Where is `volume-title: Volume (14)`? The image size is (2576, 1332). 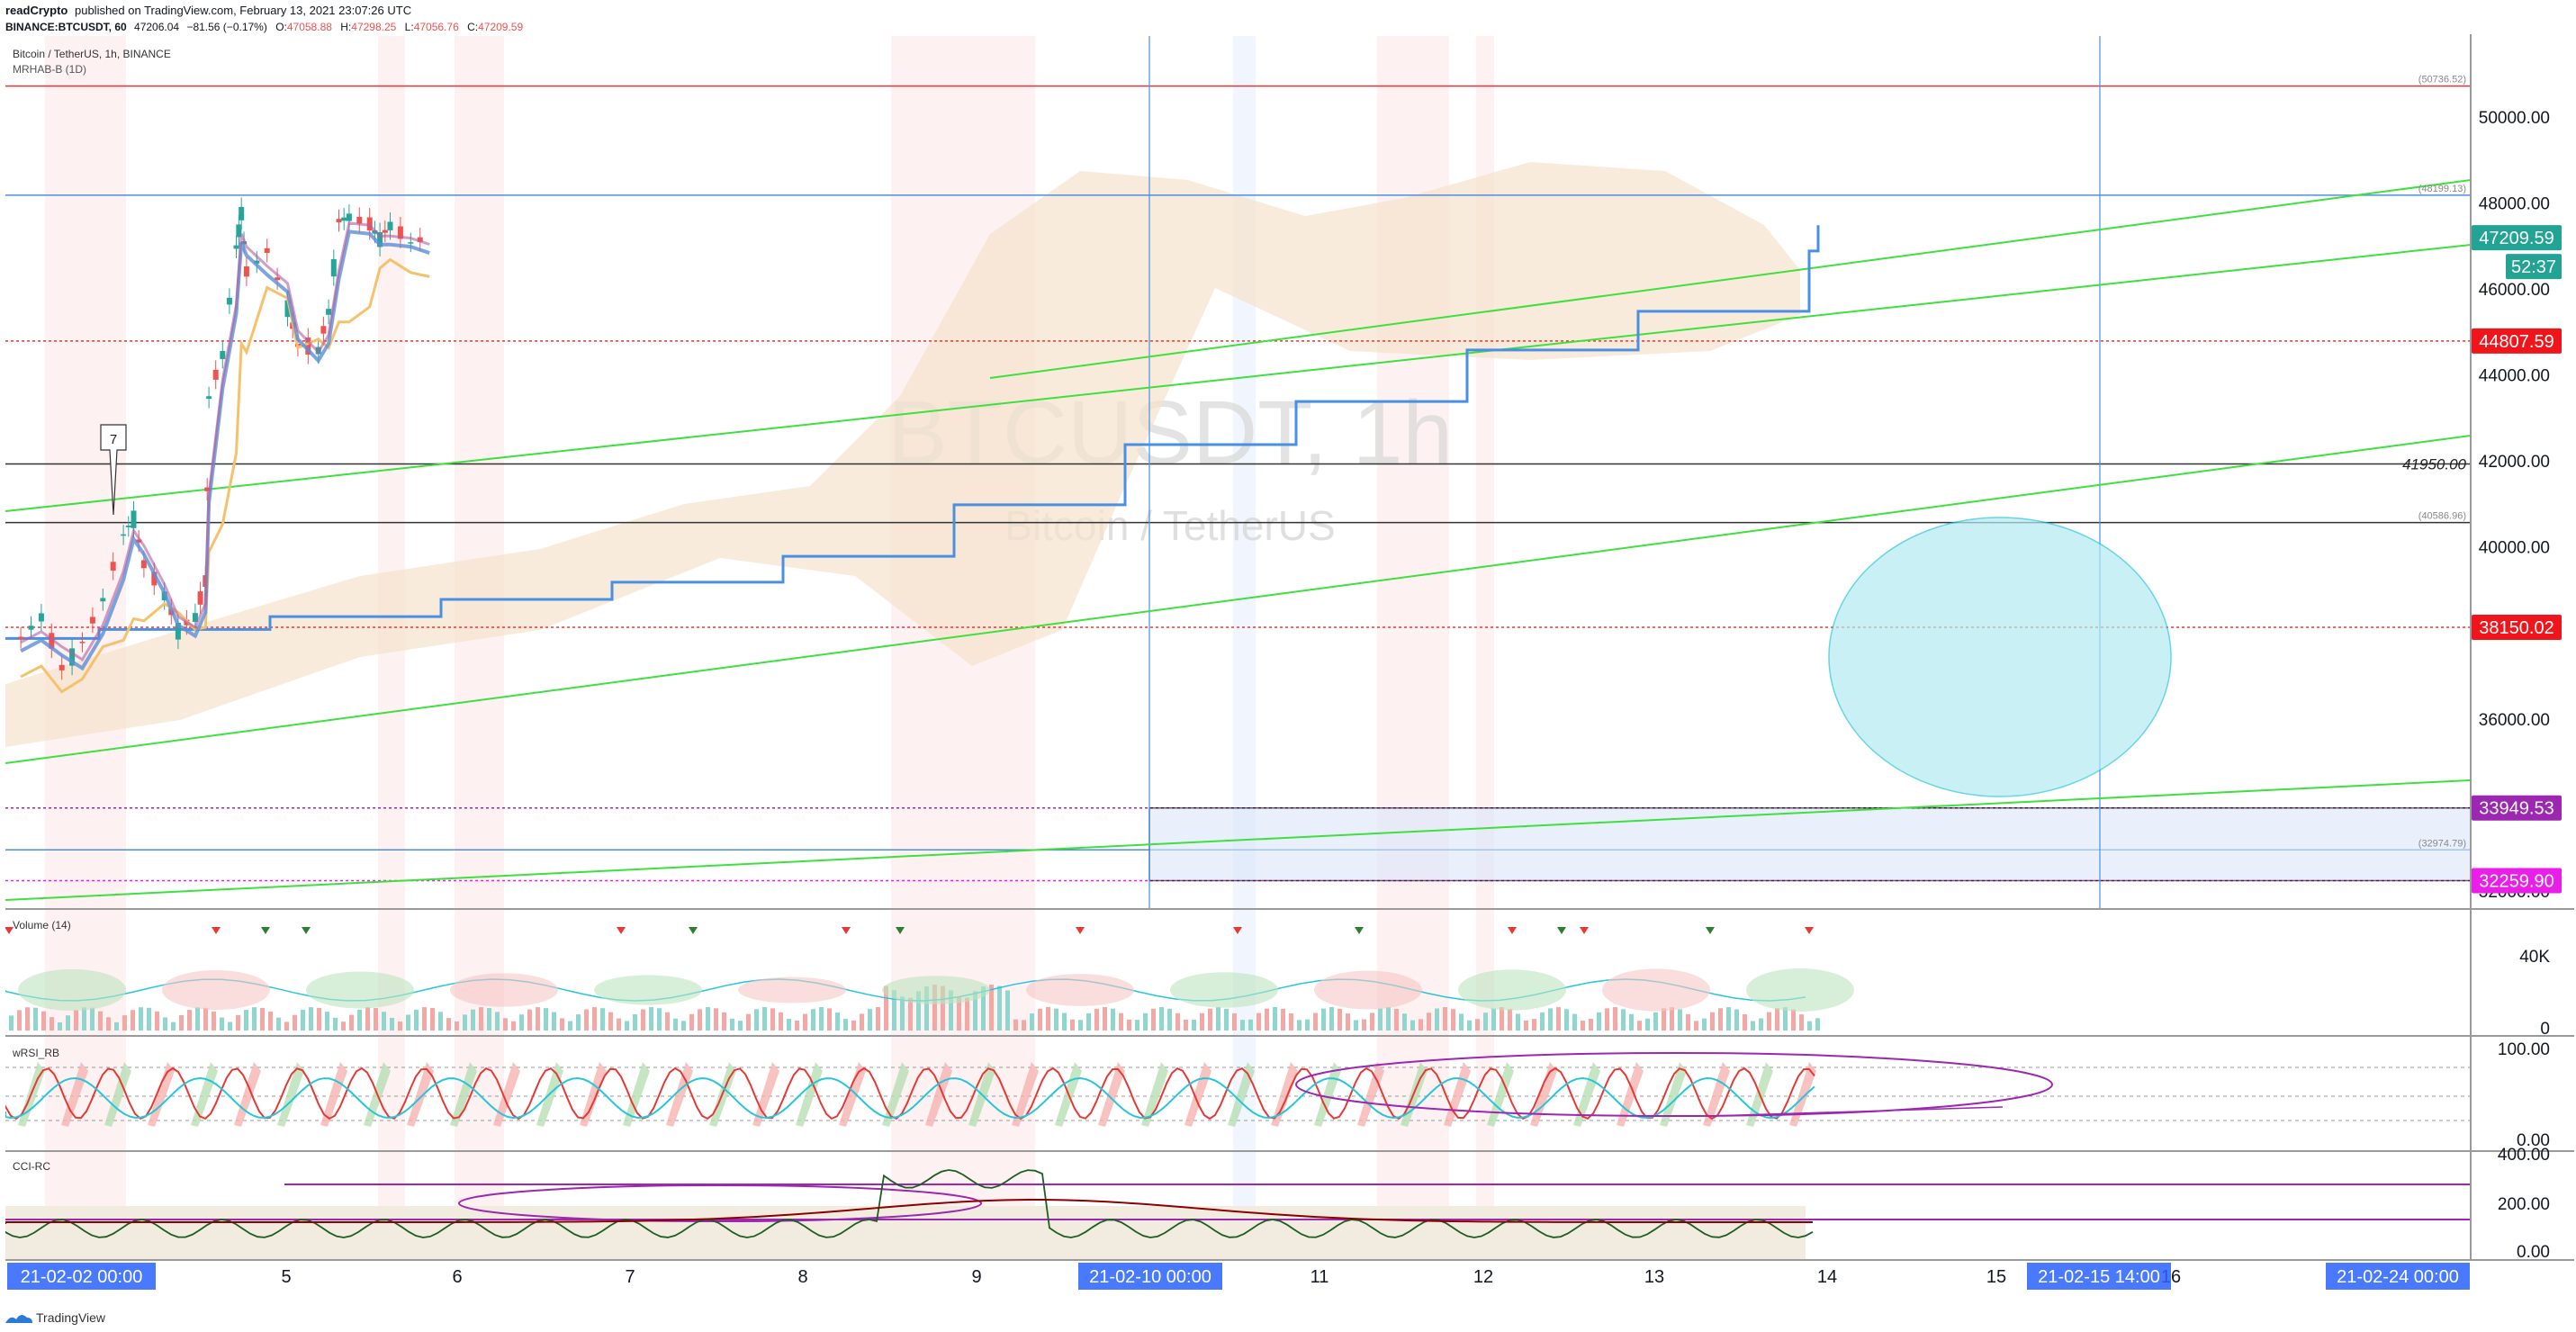 volume-title: Volume (14) is located at coordinates (42, 926).